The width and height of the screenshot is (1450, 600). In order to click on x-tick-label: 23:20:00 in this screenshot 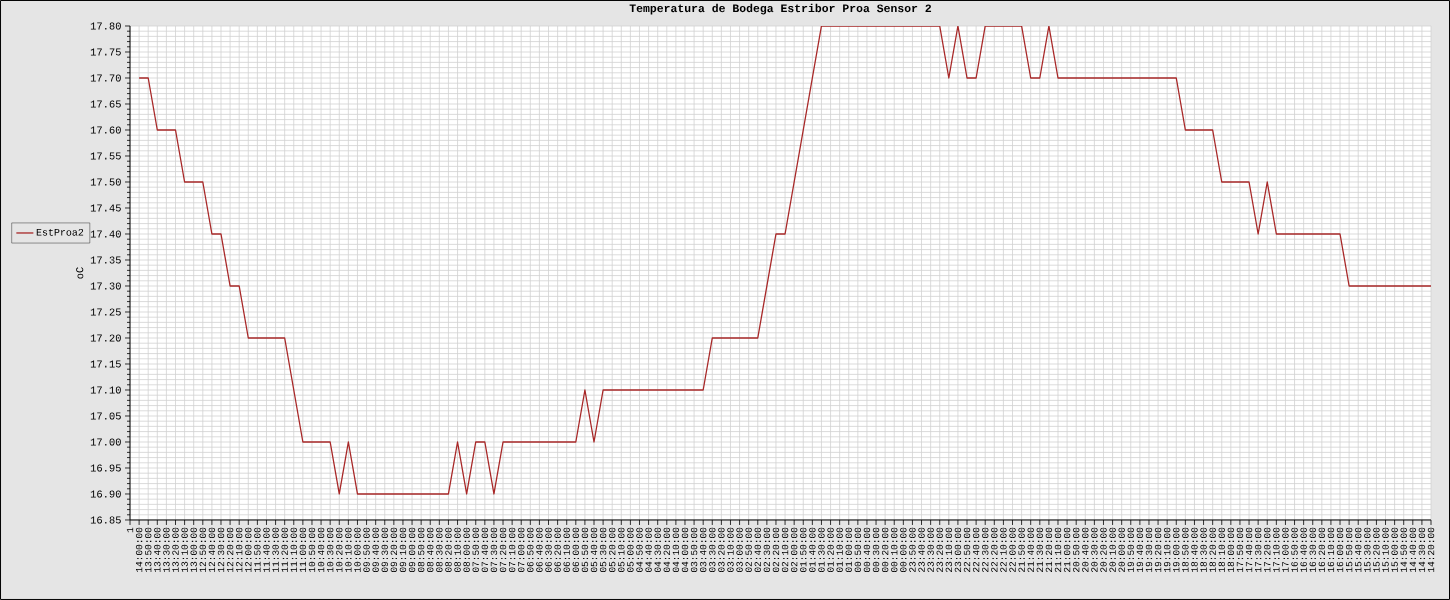, I will do `click(939, 549)`.